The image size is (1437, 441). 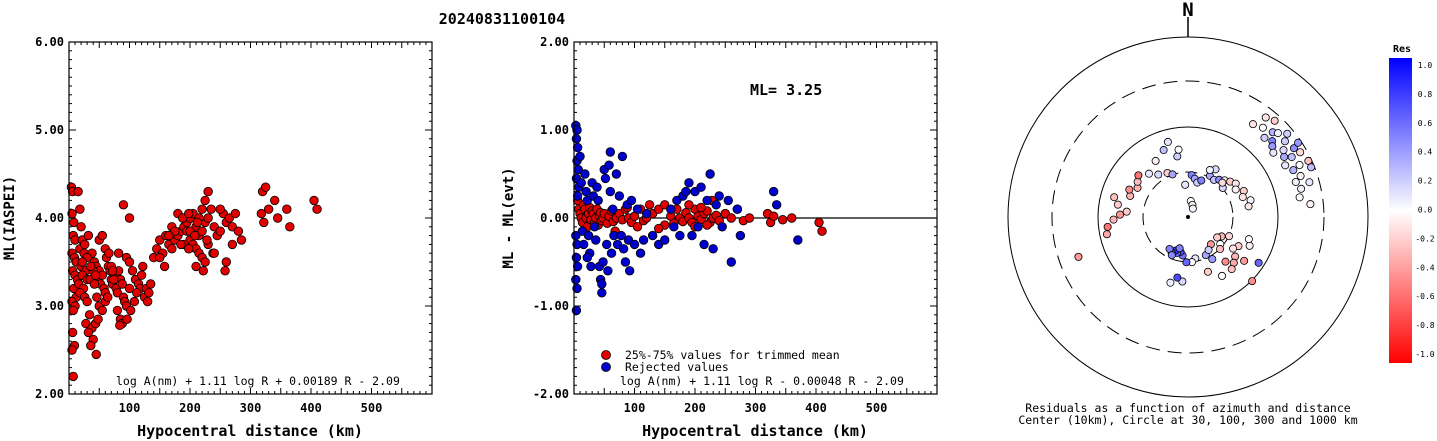 I want to click on colorbar-tick-label: 0.0, so click(x=1425, y=210).